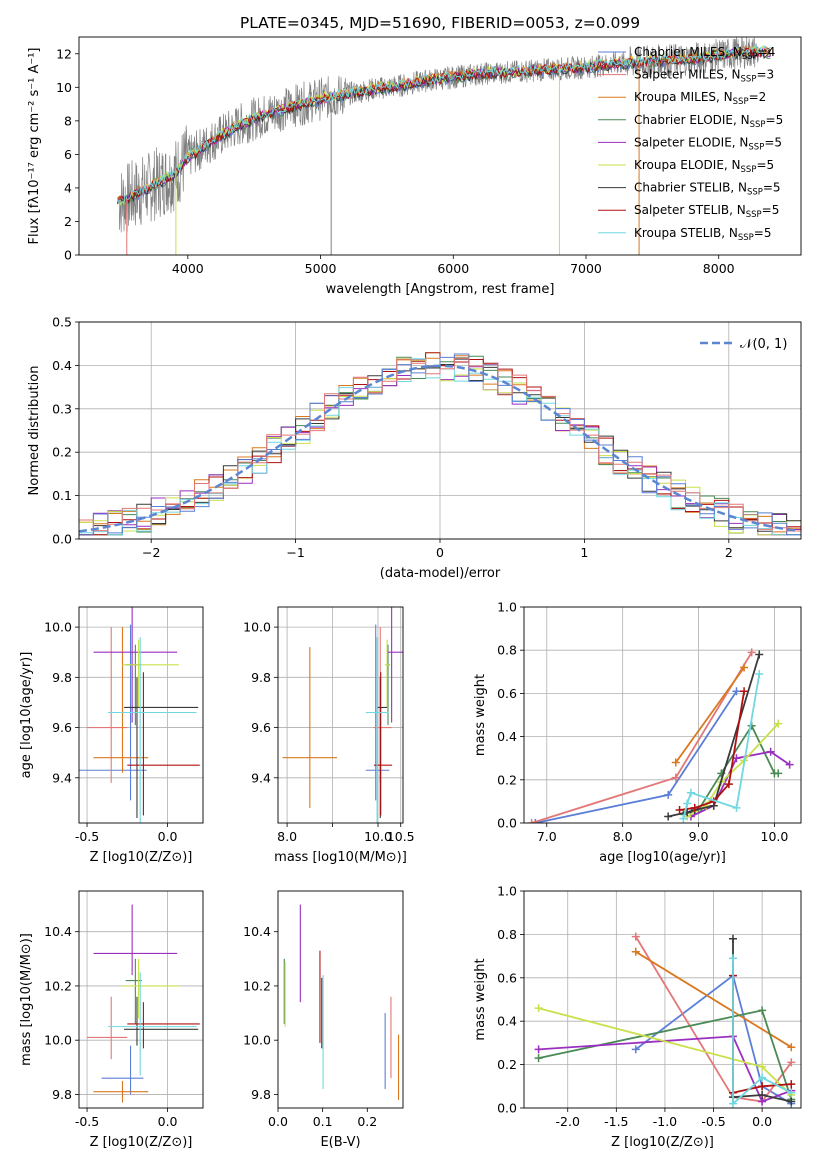 Image resolution: width=819 pixels, height=1170 pixels. What do you see at coordinates (295, 552) in the screenshot?
I see `tick-label-x: −1` at bounding box center [295, 552].